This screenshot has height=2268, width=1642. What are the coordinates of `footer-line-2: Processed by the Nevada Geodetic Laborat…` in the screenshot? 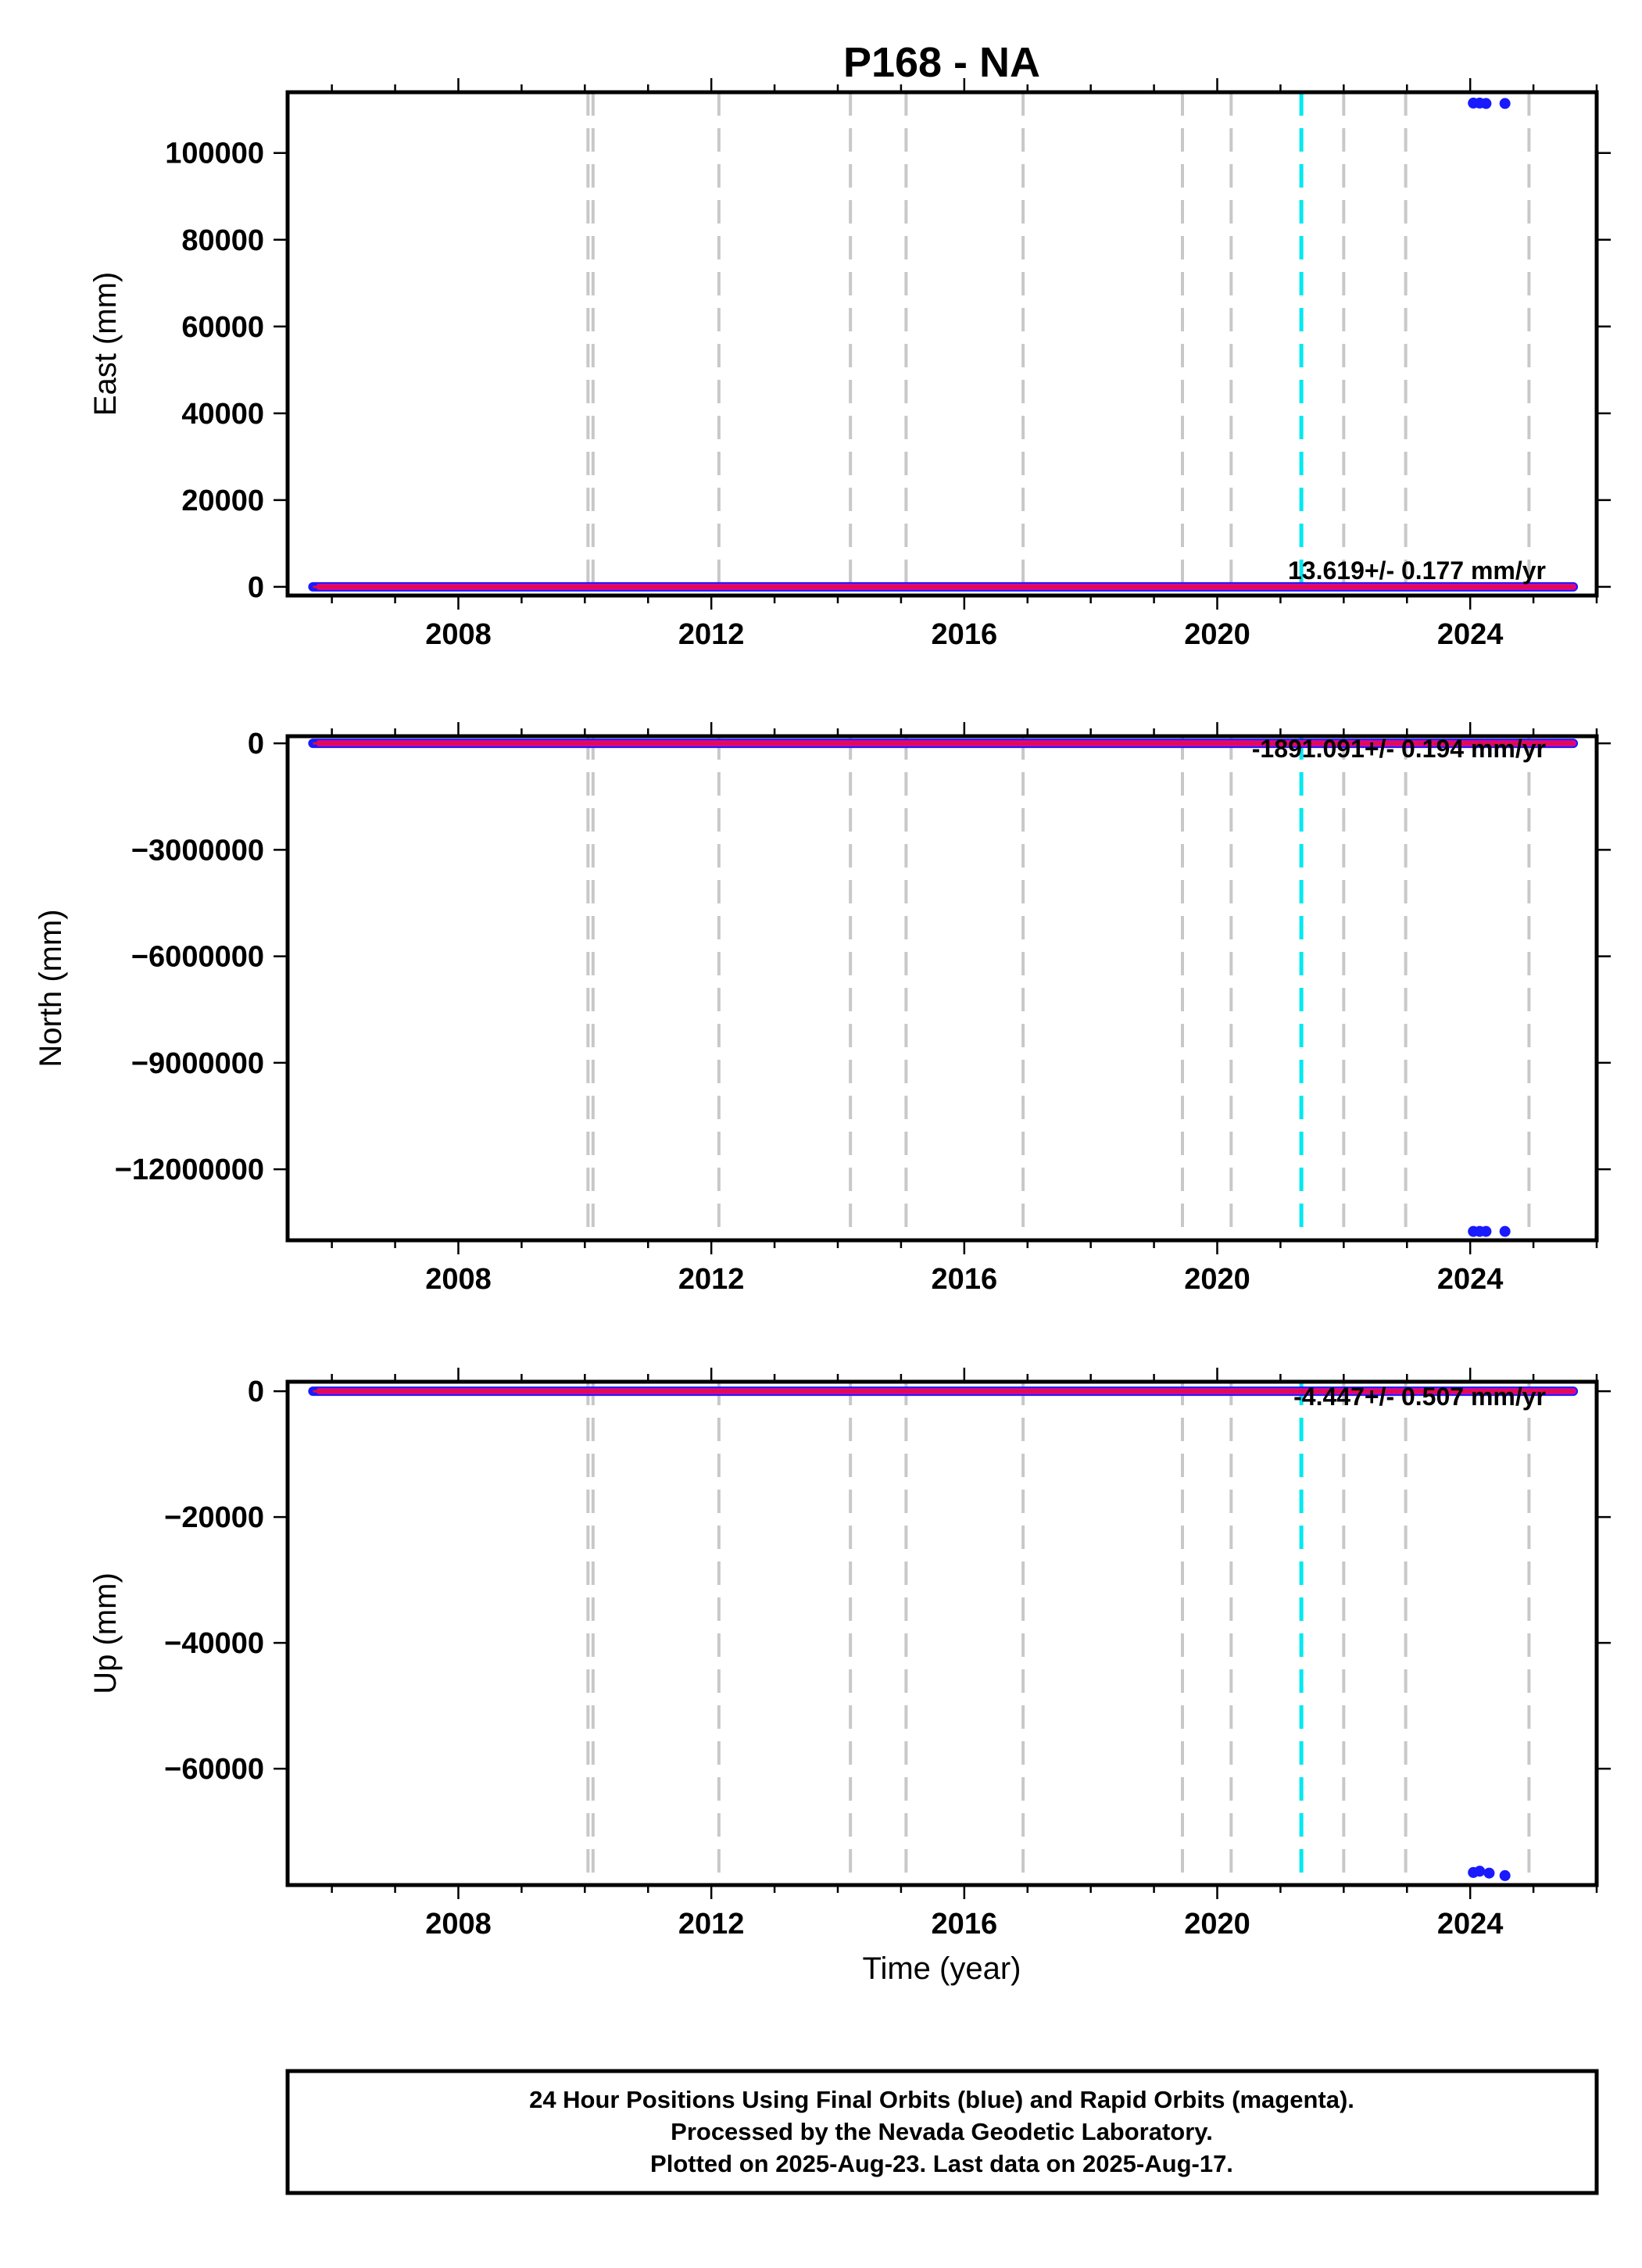 It's located at (942, 2131).